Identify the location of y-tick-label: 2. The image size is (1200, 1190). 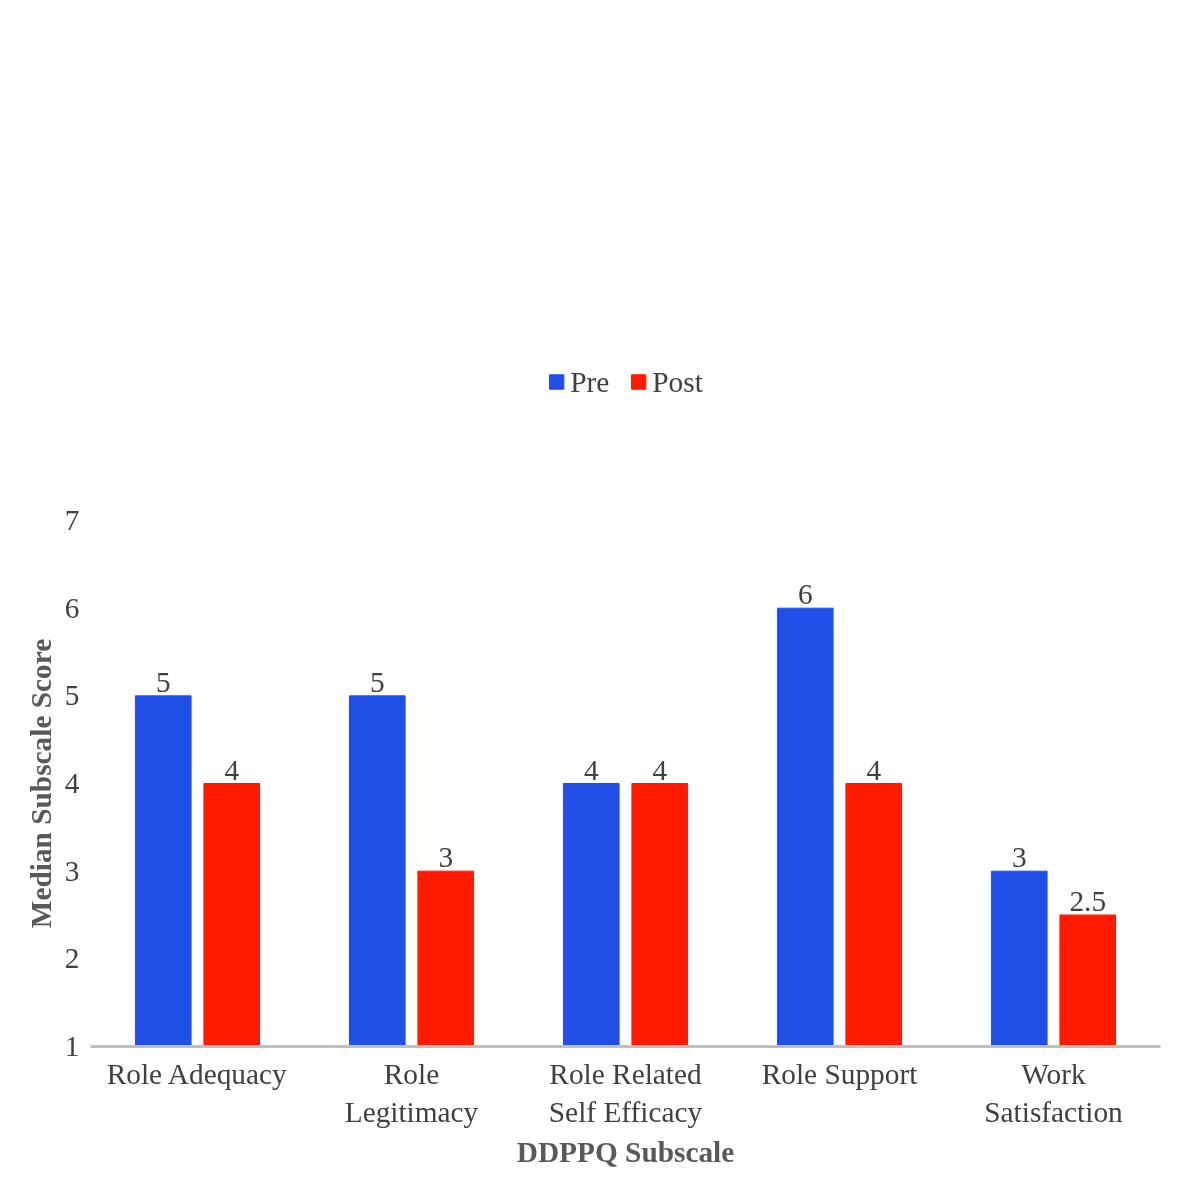
(72, 958).